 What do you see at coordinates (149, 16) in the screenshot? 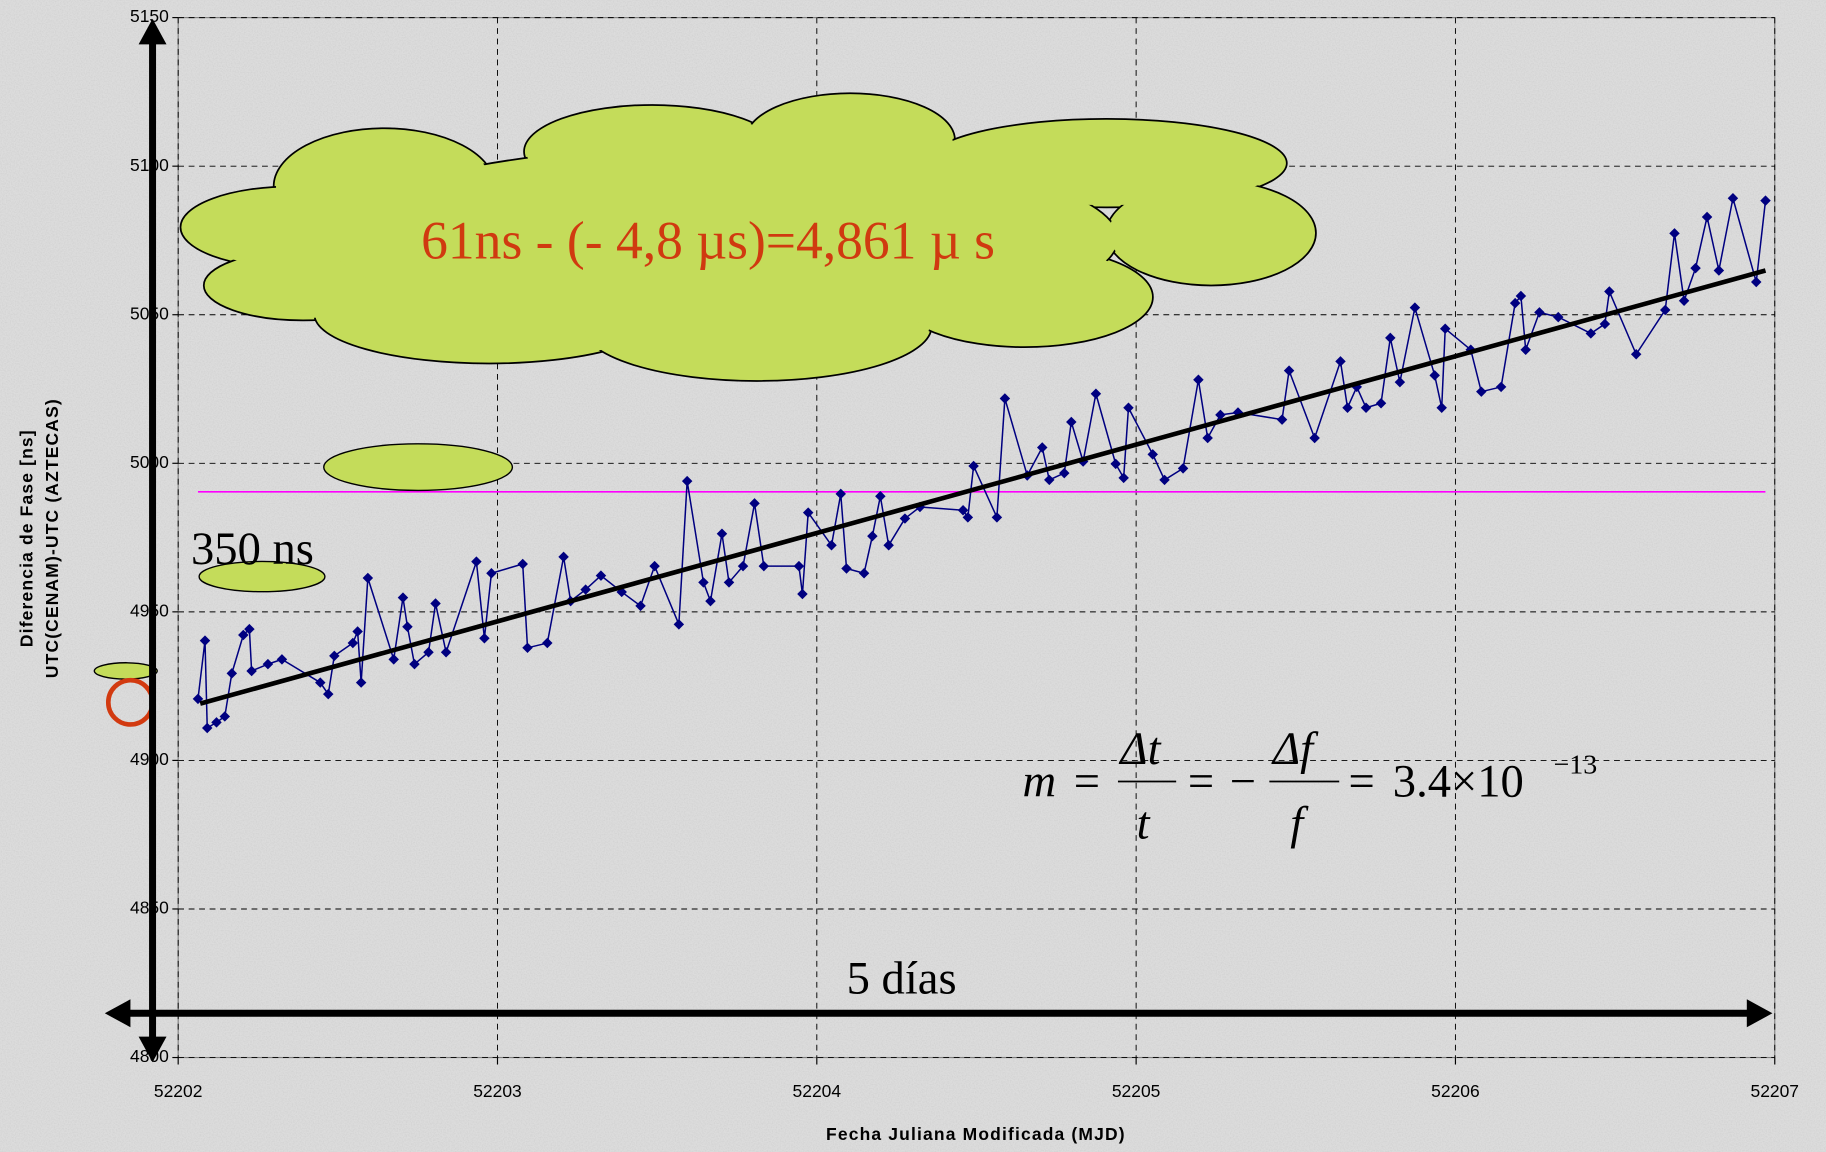
I see `y-tick-label: 5150` at bounding box center [149, 16].